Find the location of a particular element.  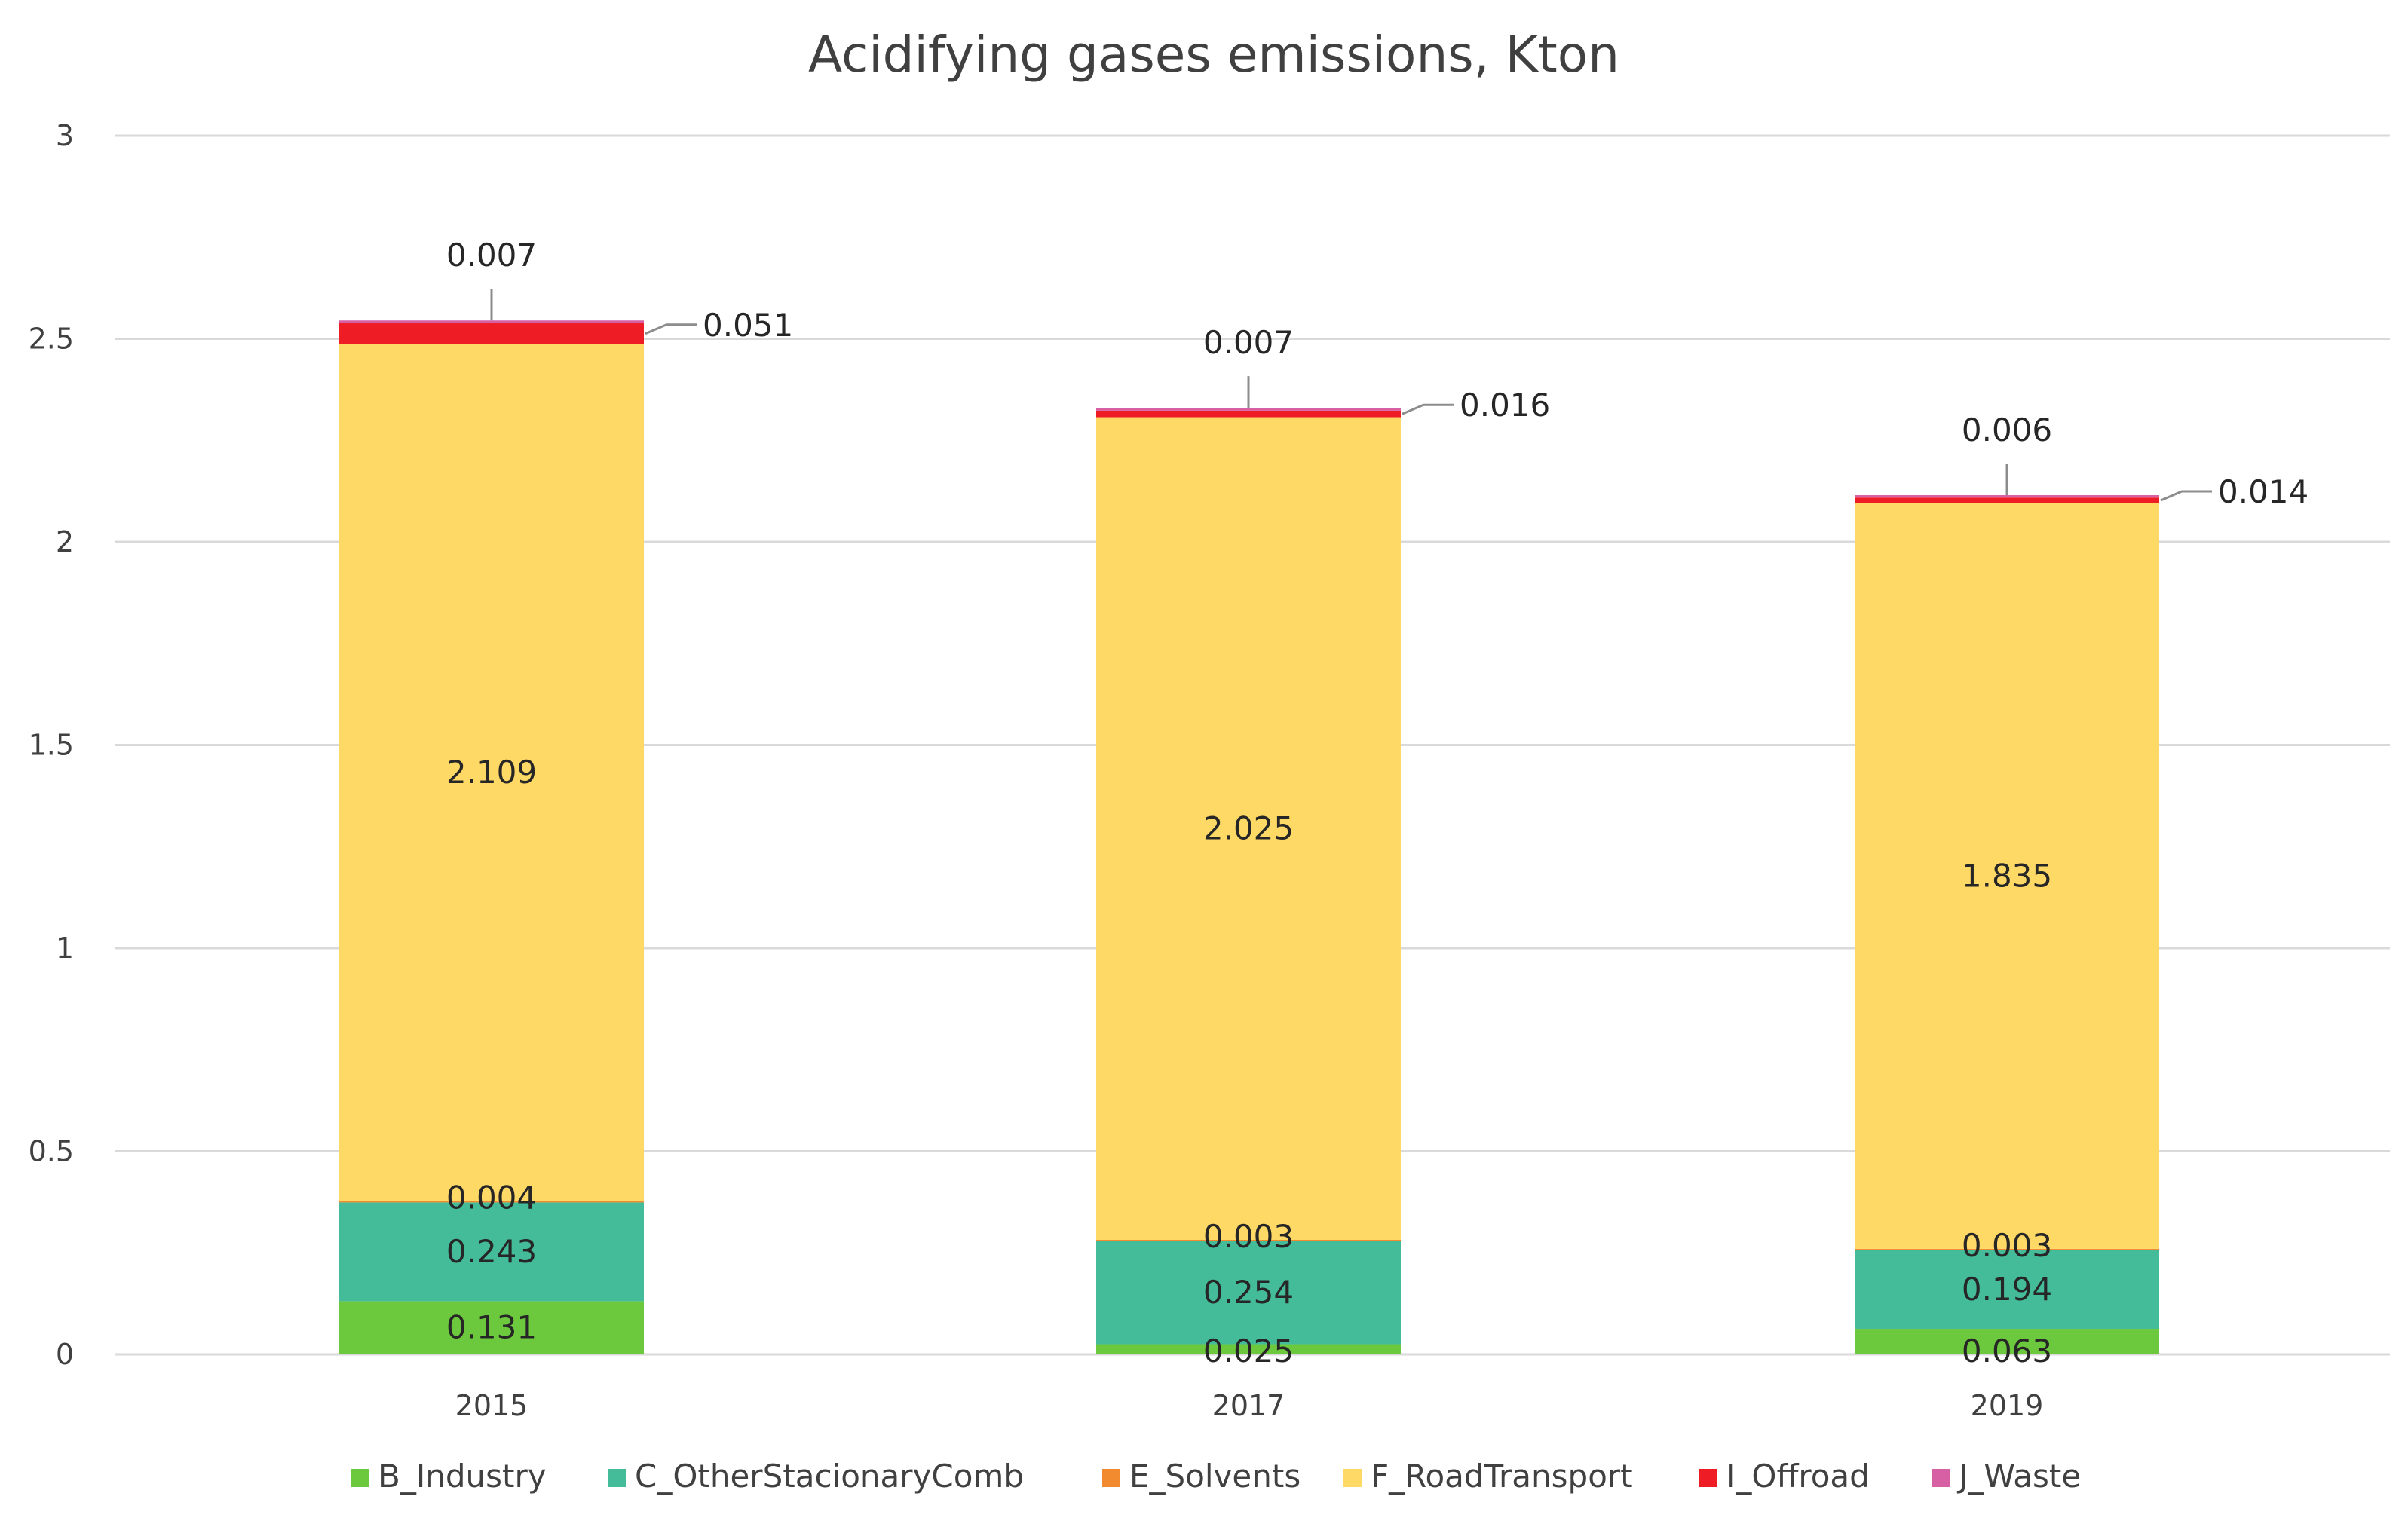

data-label: 0.006 is located at coordinates (2007, 430).